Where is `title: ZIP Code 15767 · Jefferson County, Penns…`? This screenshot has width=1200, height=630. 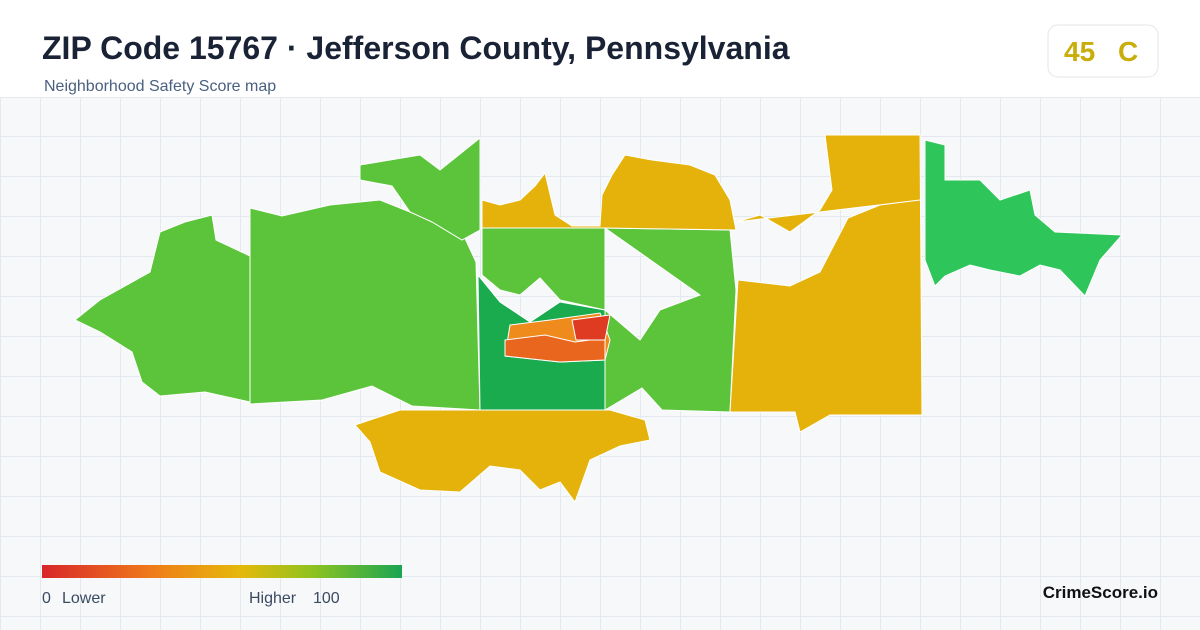 title: ZIP Code 15767 · Jefferson County, Penns… is located at coordinates (416, 48).